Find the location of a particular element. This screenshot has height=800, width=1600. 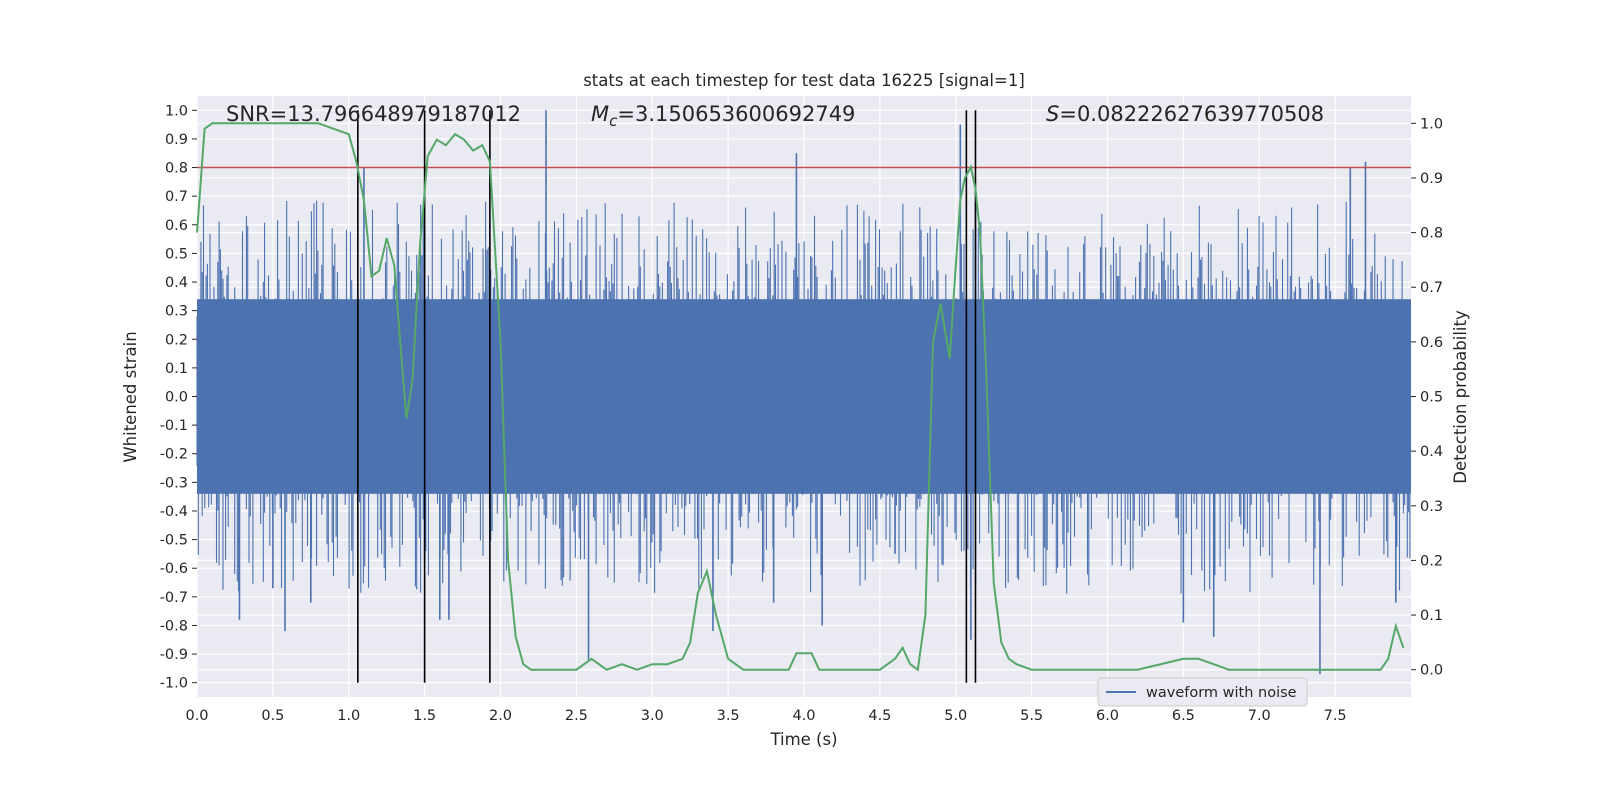

y-right-tick-label: 0.5 is located at coordinates (1431, 398).